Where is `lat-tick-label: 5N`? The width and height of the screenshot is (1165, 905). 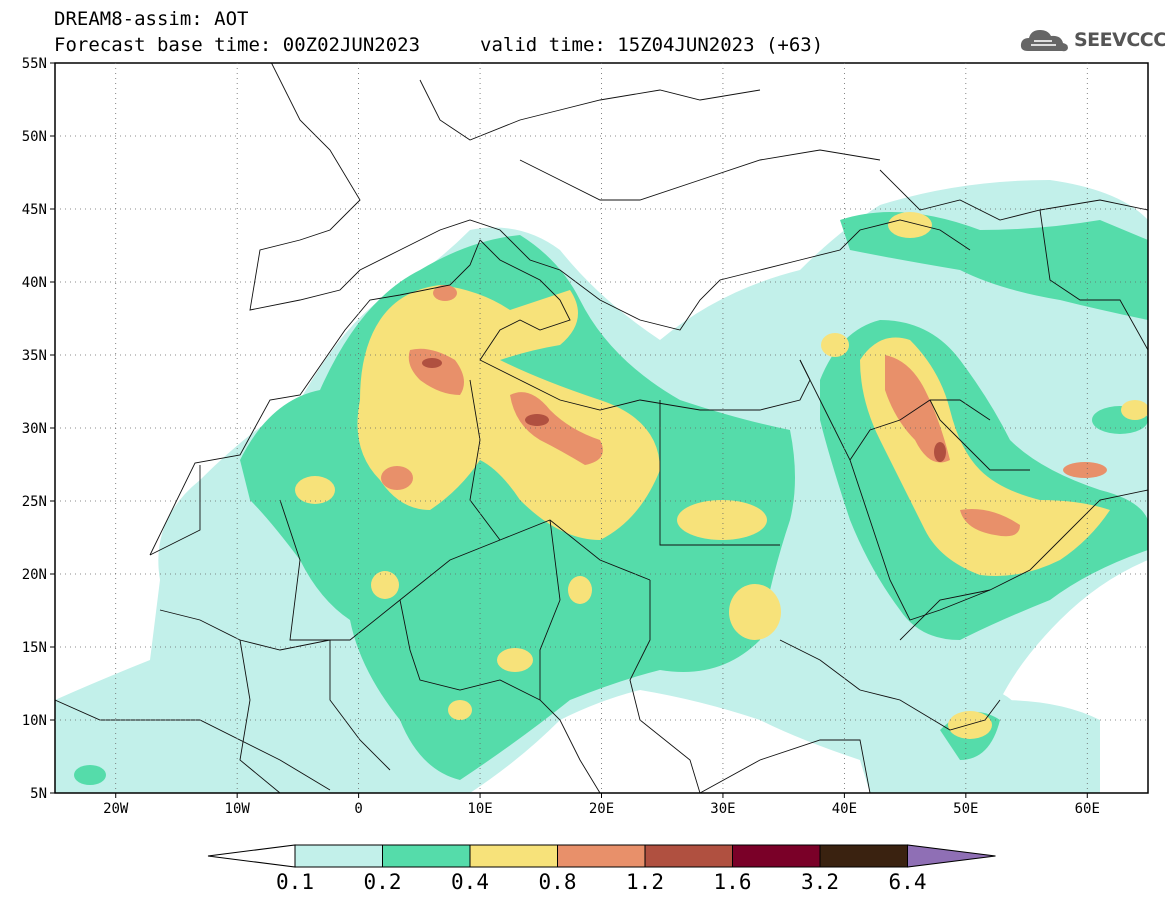
lat-tick-label: 5N is located at coordinates (38, 794).